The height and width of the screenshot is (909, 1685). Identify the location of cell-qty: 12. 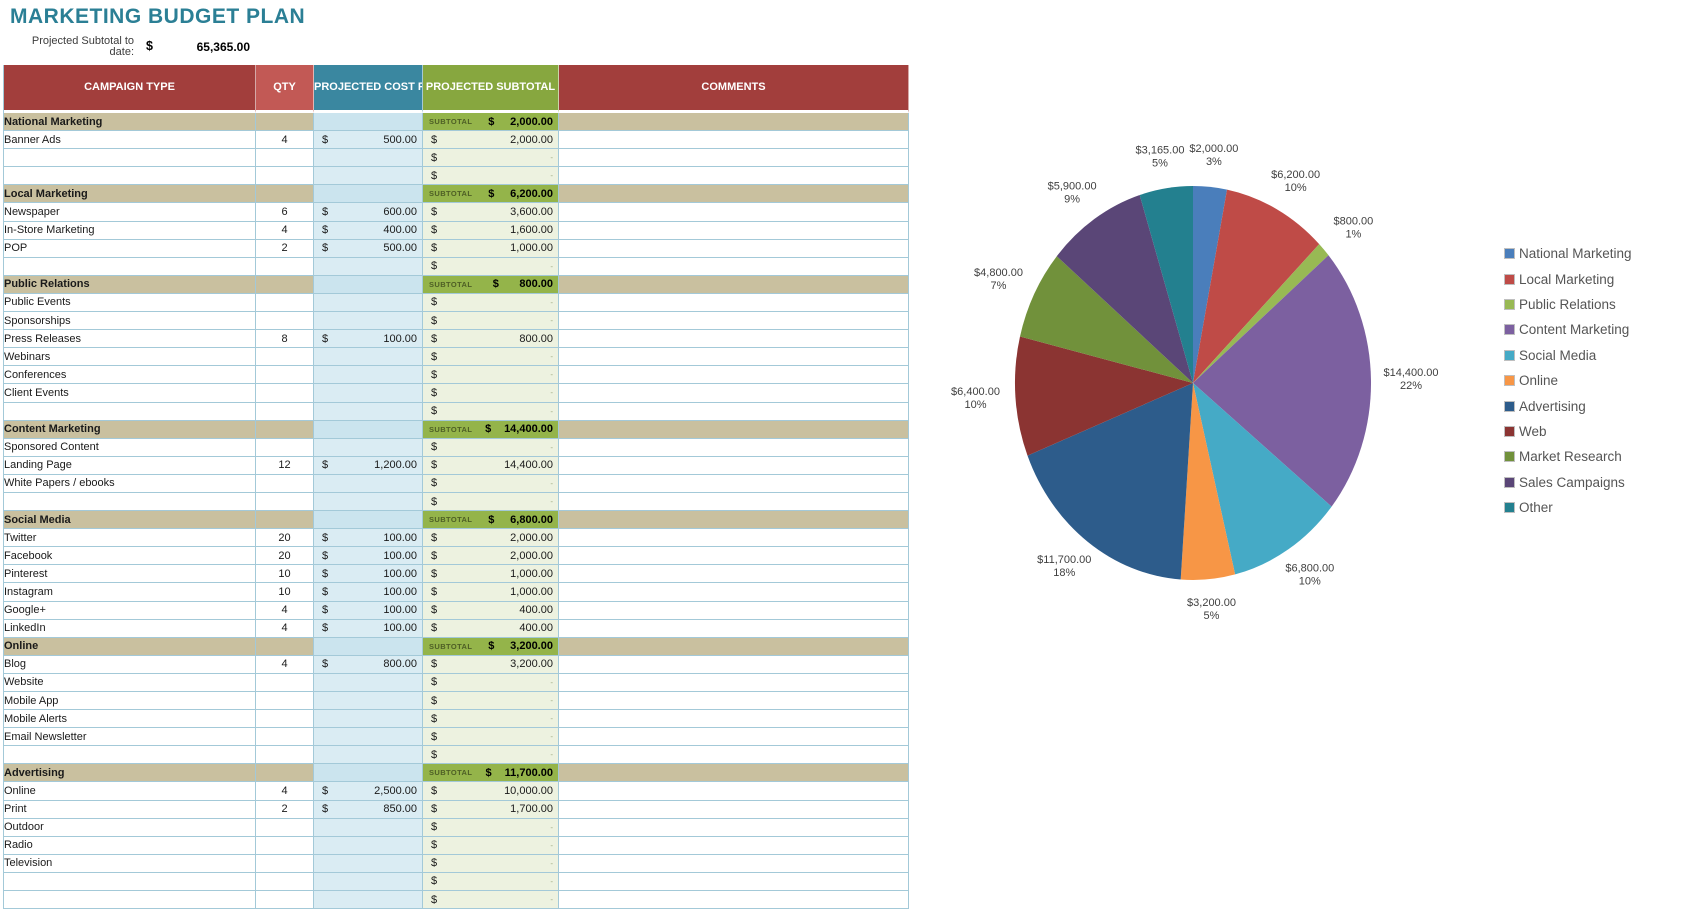
(285, 465).